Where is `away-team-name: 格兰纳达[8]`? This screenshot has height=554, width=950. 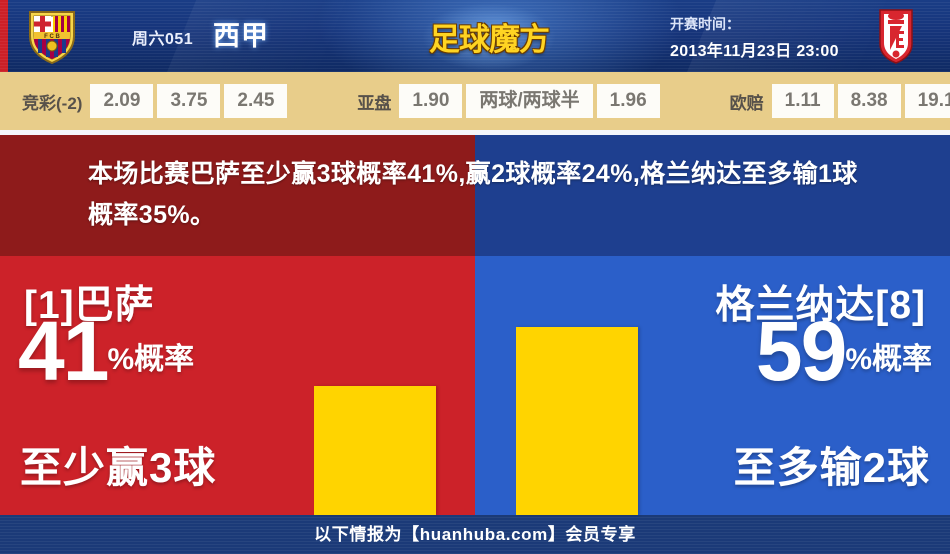 away-team-name: 格兰纳达[8] is located at coordinates (820, 305).